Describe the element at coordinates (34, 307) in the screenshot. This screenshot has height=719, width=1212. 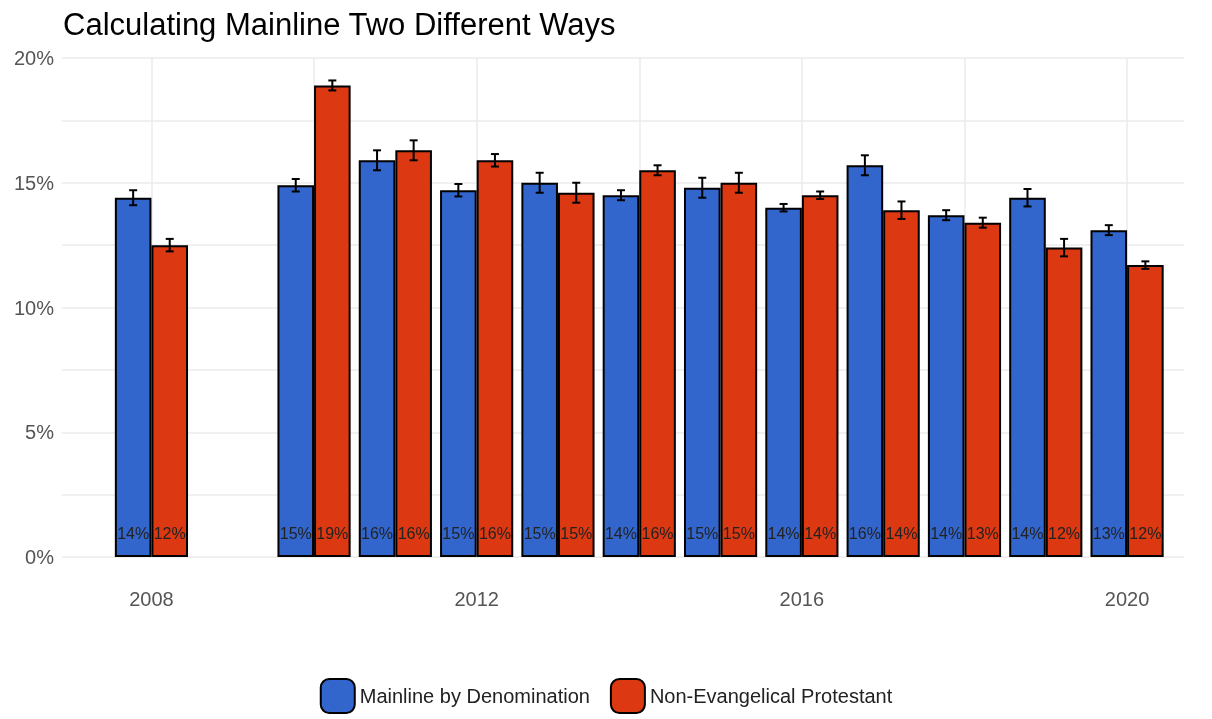
I see `y-tick-label: 10%` at that location.